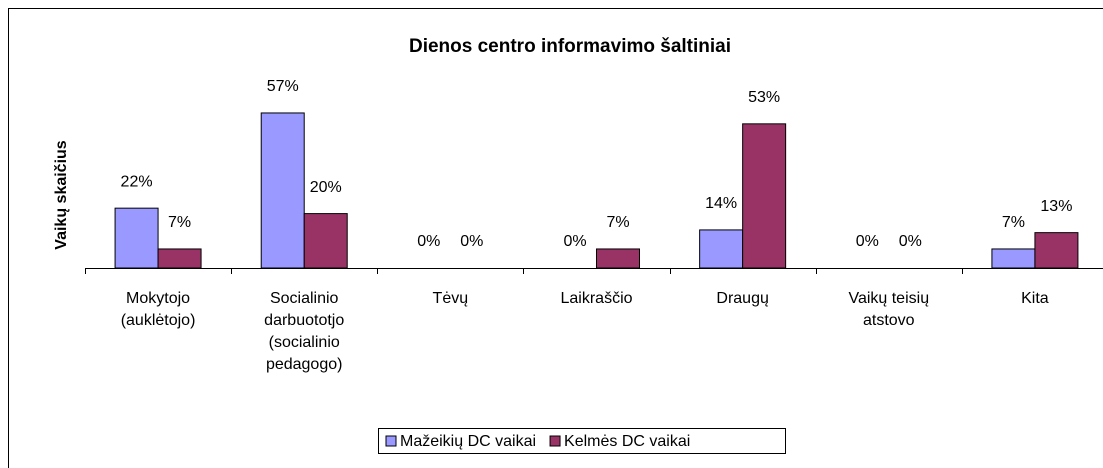  Describe the element at coordinates (627, 441) in the screenshot. I see `legend-label: Kelmės DC vaikai` at that location.